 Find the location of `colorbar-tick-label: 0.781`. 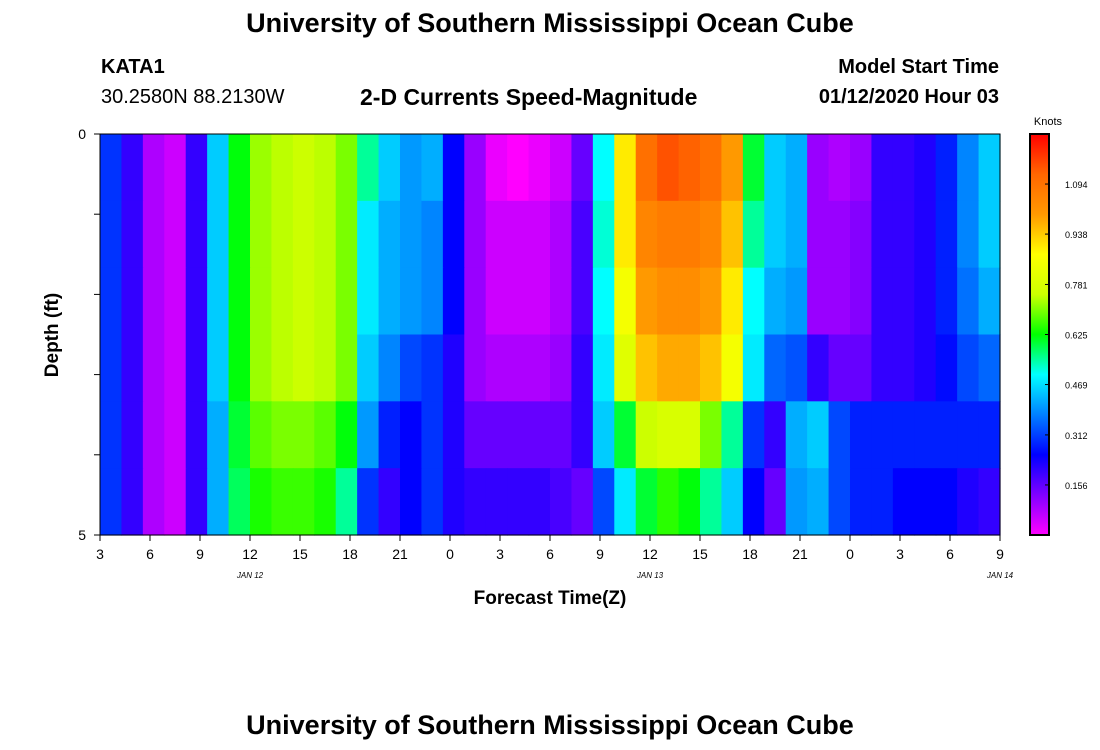

colorbar-tick-label: 0.781 is located at coordinates (1076, 285).